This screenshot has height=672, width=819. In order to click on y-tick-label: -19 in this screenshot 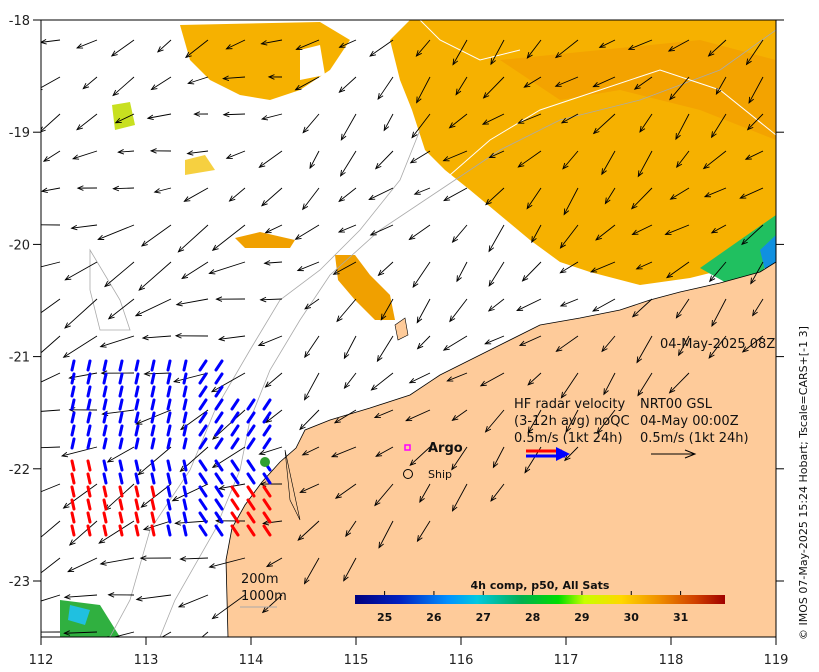, I will do `click(19, 133)`.